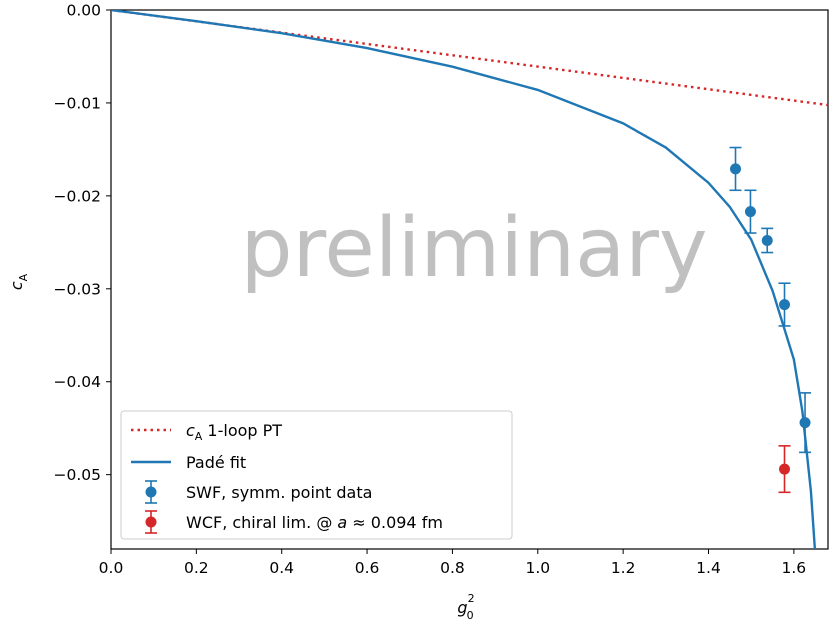 Image resolution: width=829 pixels, height=624 pixels. What do you see at coordinates (367, 568) in the screenshot?
I see `x-tick-label: 0.6` at bounding box center [367, 568].